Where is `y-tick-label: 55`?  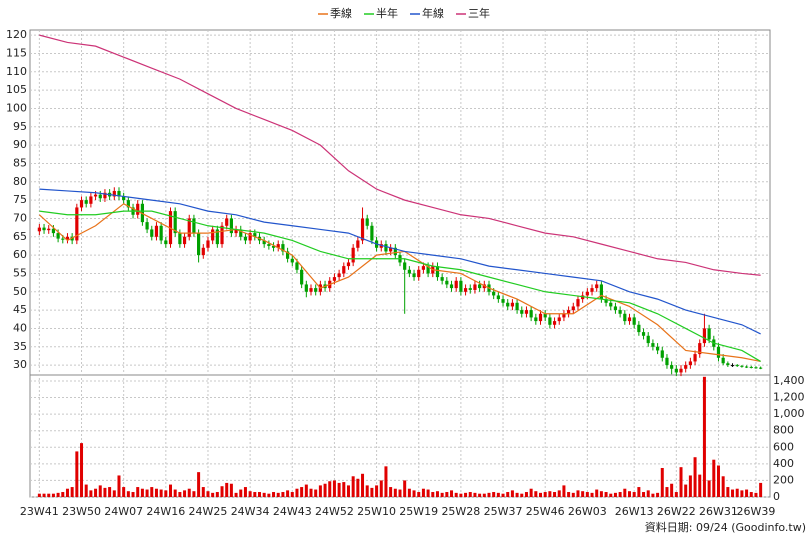 y-tick-label: 55 is located at coordinates (20, 272).